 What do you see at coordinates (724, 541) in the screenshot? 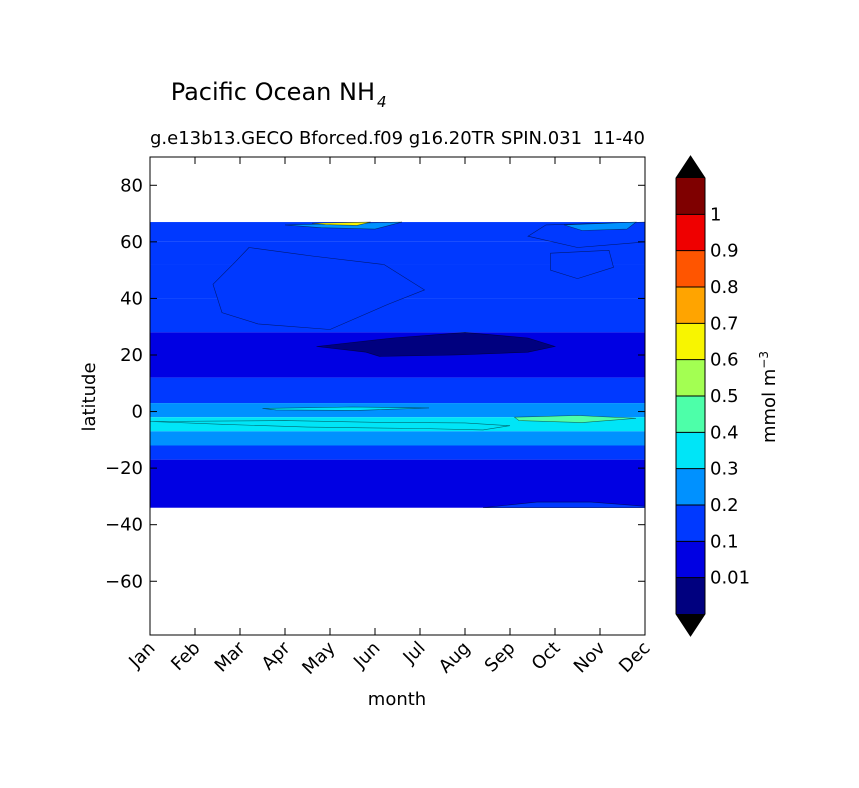
I see `colorbar-tick-label: 0.1` at bounding box center [724, 541].